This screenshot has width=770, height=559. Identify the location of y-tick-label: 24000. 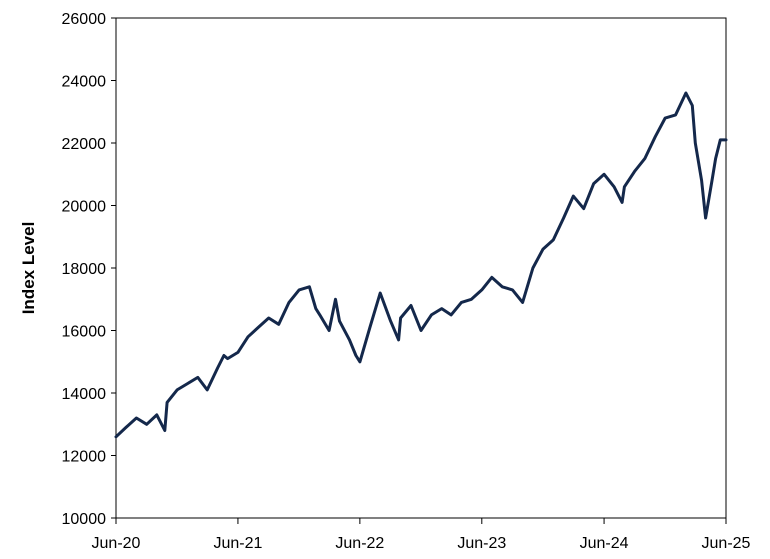
(84, 82).